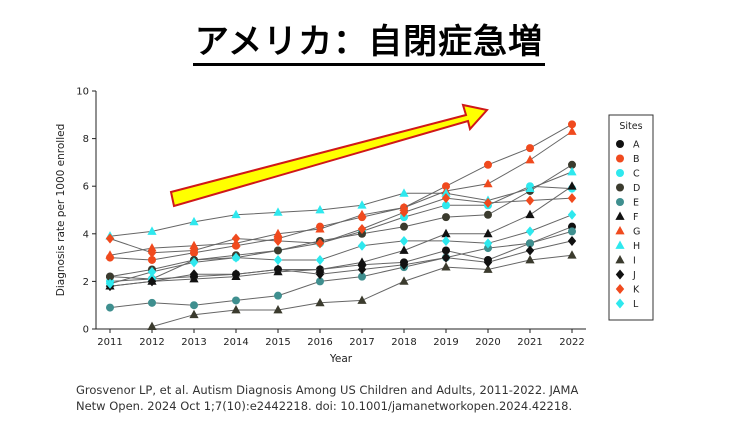 Image resolution: width=738 pixels, height=434 pixels. What do you see at coordinates (571, 342) in the screenshot?
I see `x-tick-label: 2022` at bounding box center [571, 342].